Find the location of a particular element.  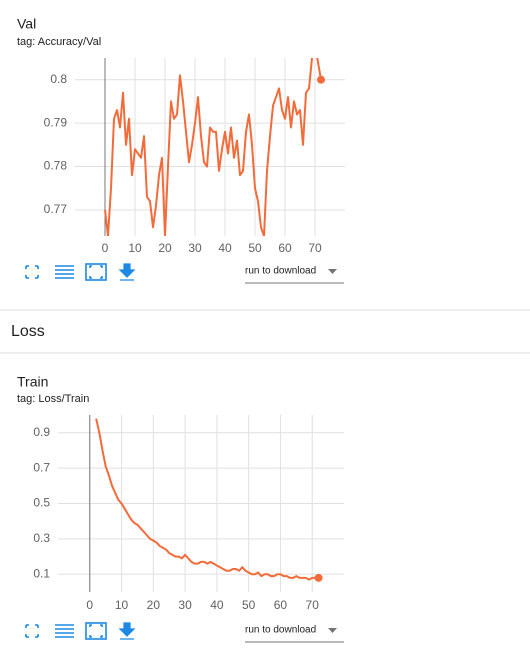

y-tick-label: 0.8 is located at coordinates (58, 79).